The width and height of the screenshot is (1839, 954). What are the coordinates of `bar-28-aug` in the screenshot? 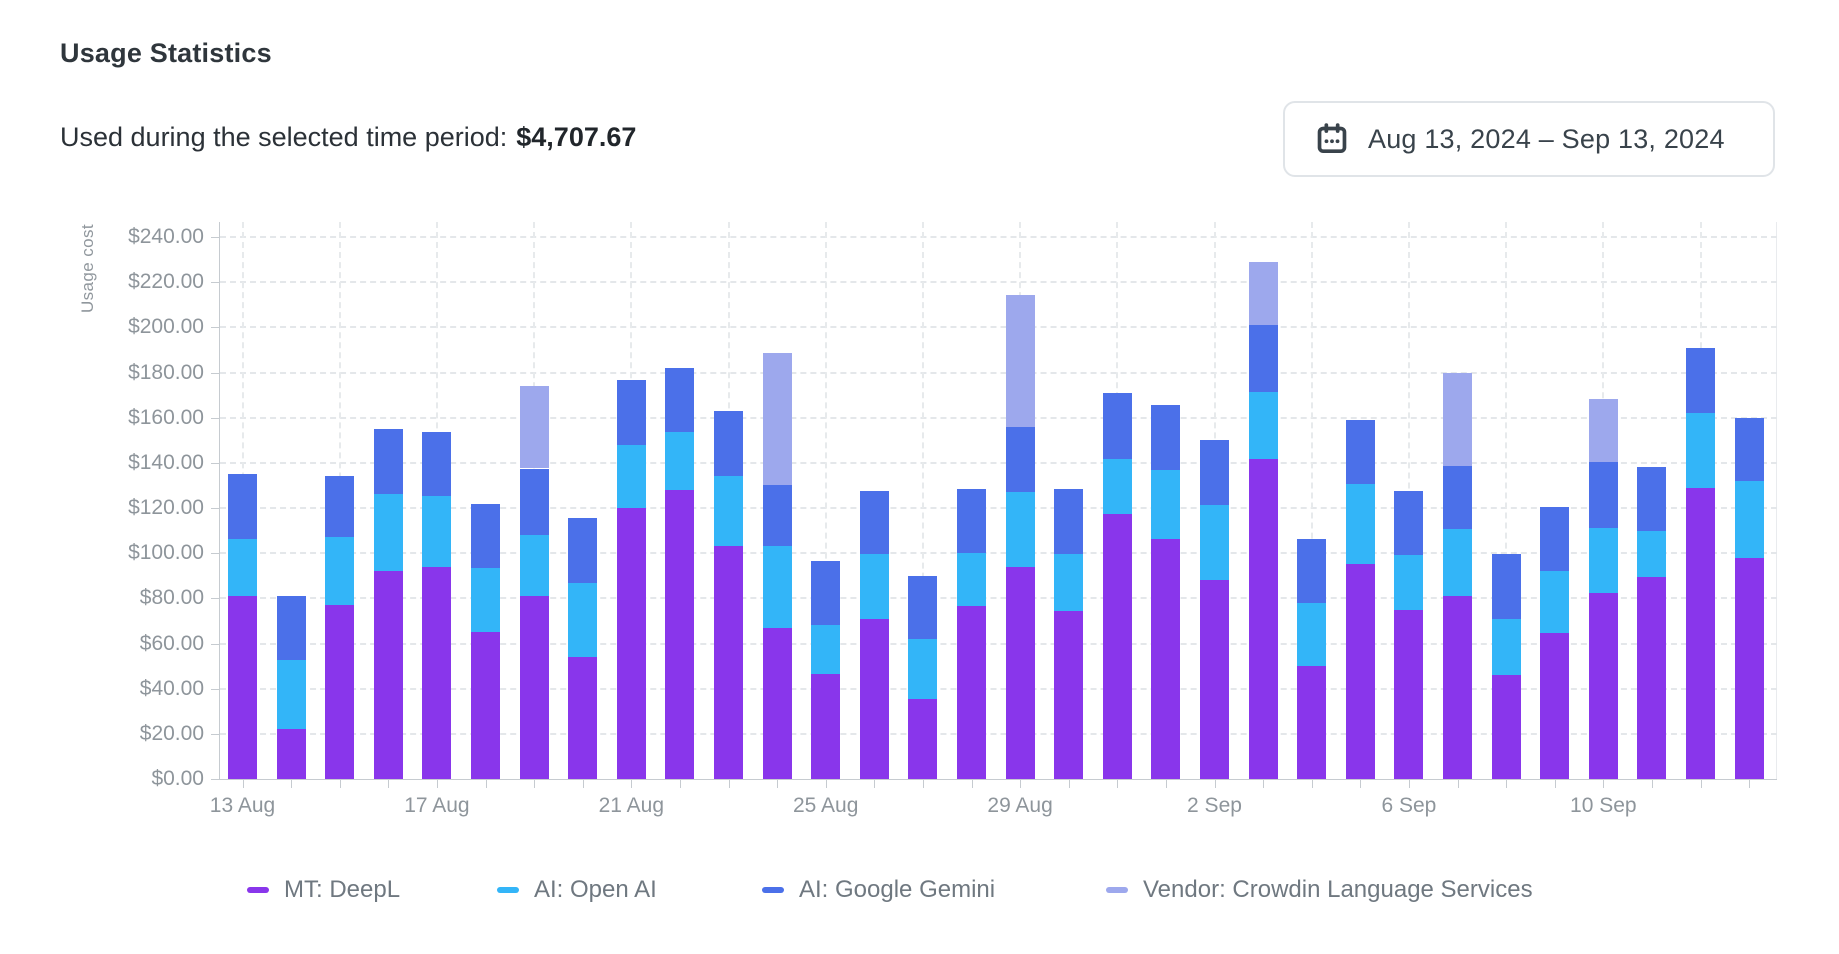 It's located at (971, 633).